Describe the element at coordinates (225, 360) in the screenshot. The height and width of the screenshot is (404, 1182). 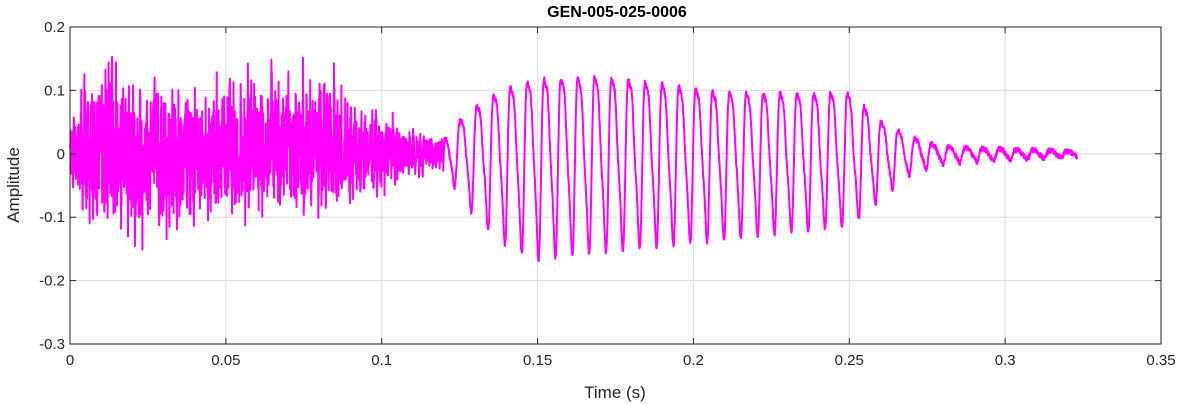
I see `x-tick-label: 0.05` at that location.